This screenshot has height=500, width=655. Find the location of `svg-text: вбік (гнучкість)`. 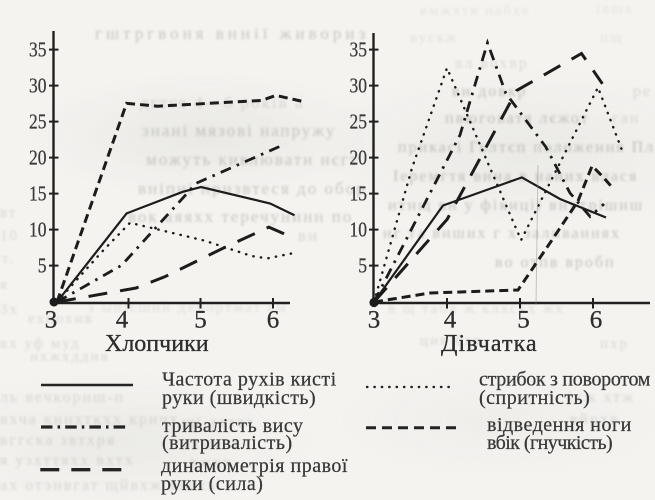

svg-text: вбік (гнучкість) is located at coordinates (549, 443).